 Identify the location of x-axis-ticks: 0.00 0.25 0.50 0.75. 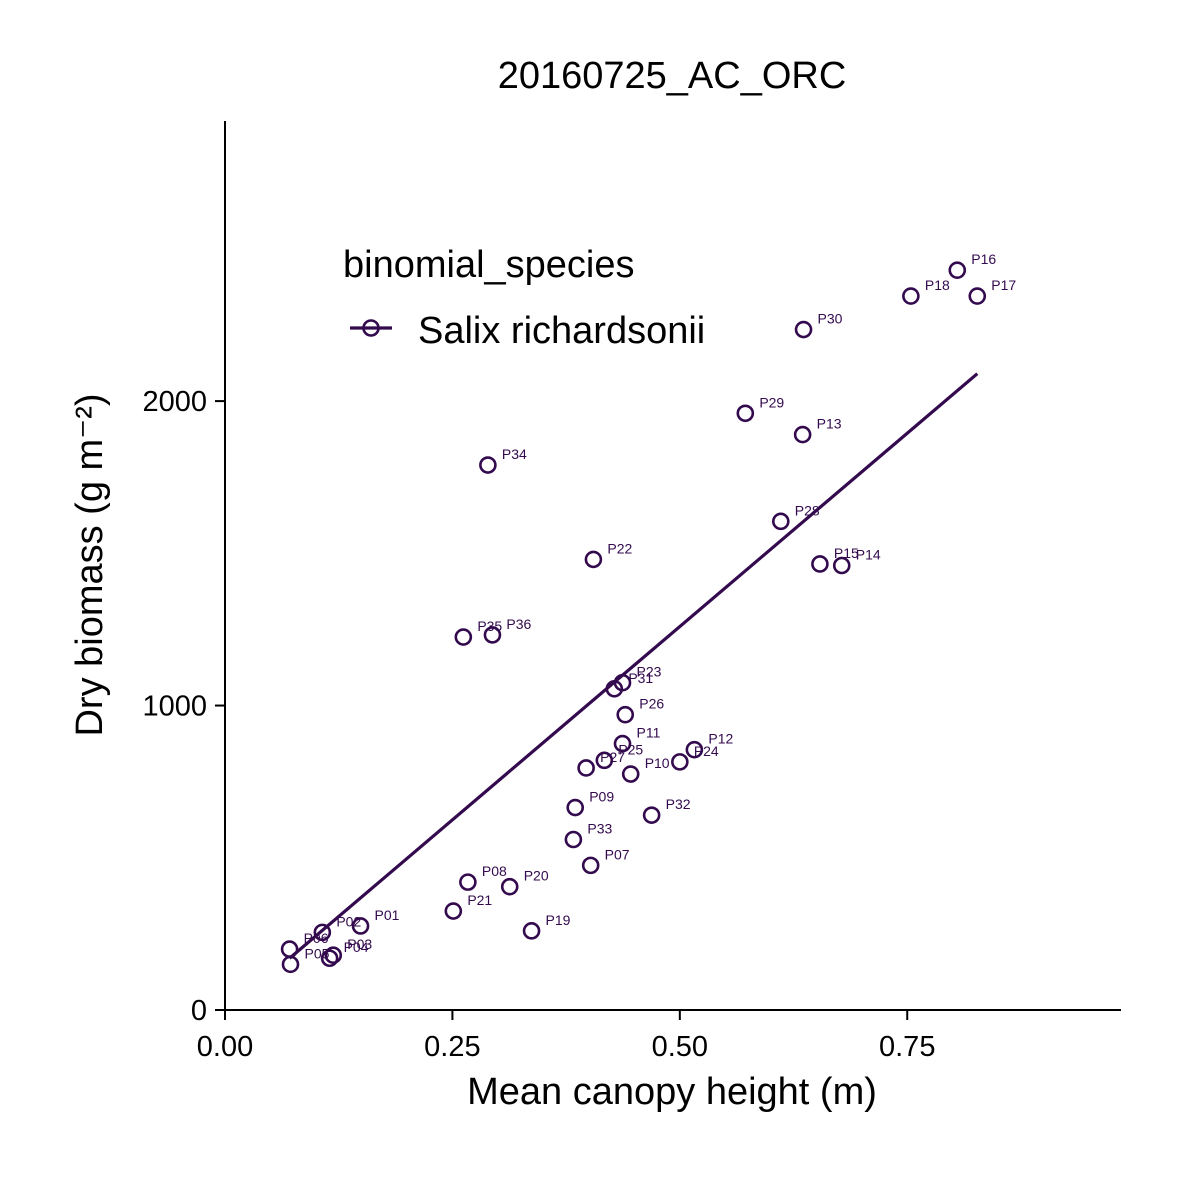
(566, 1036).